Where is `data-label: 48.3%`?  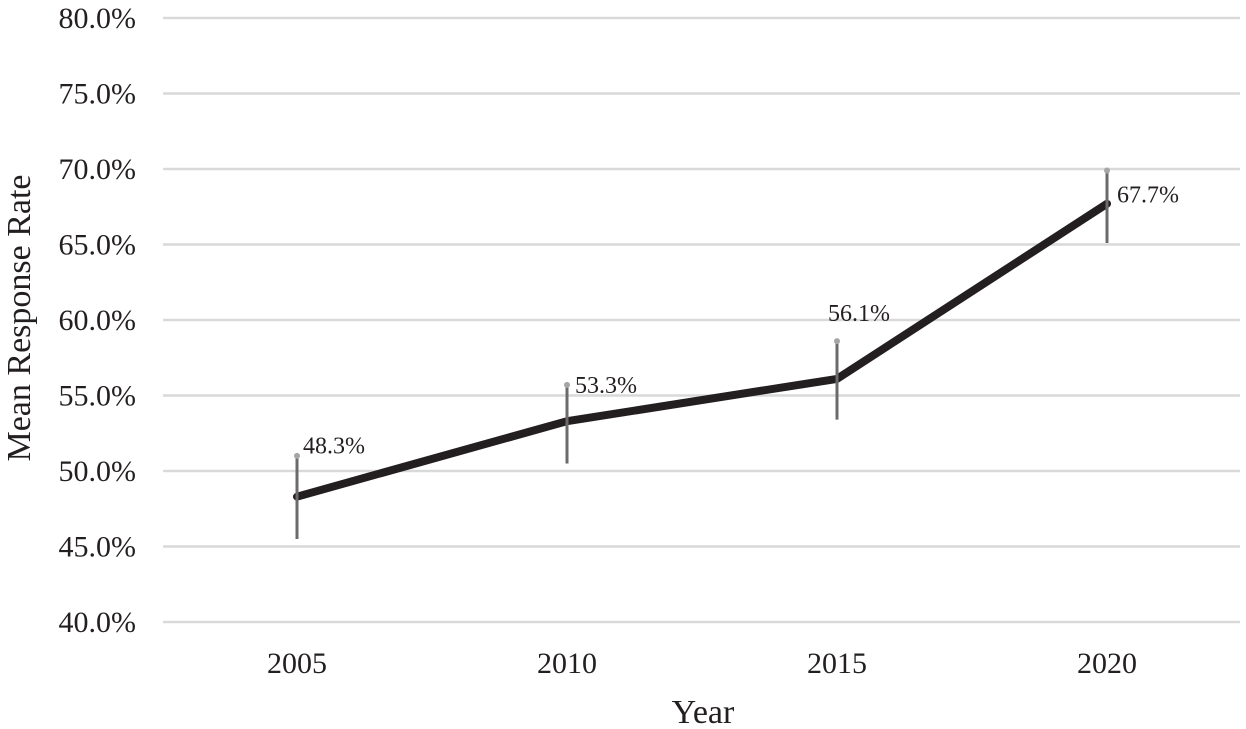
data-label: 48.3% is located at coordinates (334, 447).